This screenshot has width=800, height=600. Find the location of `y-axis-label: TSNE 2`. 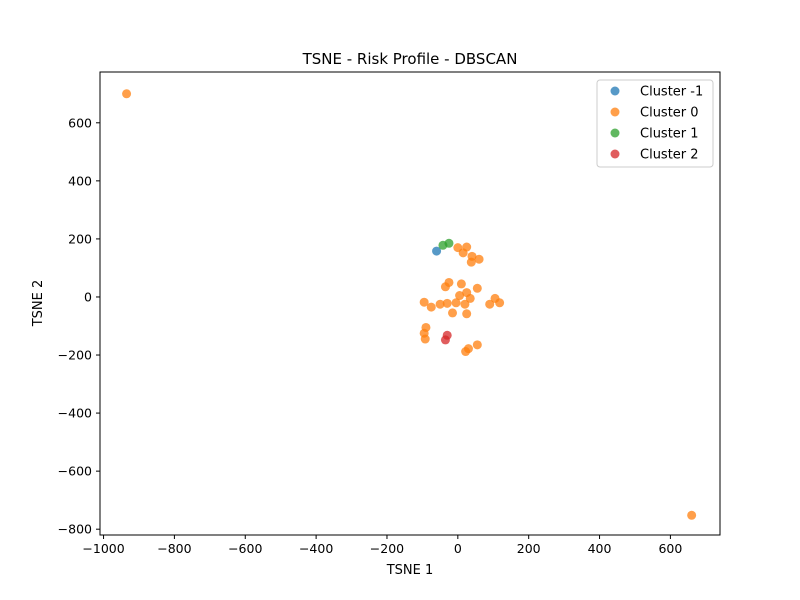

y-axis-label: TSNE 2 is located at coordinates (38, 304).